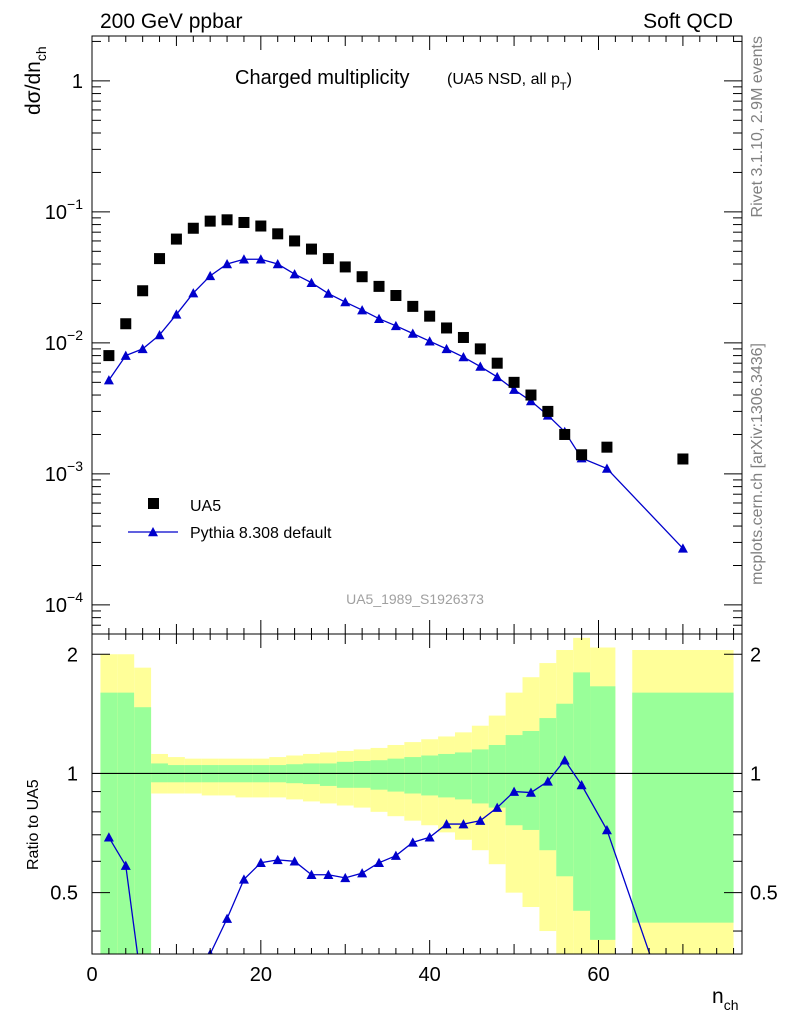 This screenshot has width=786, height=1024. Describe the element at coordinates (377, 854) in the screenshot. I see `ratio-series` at that location.